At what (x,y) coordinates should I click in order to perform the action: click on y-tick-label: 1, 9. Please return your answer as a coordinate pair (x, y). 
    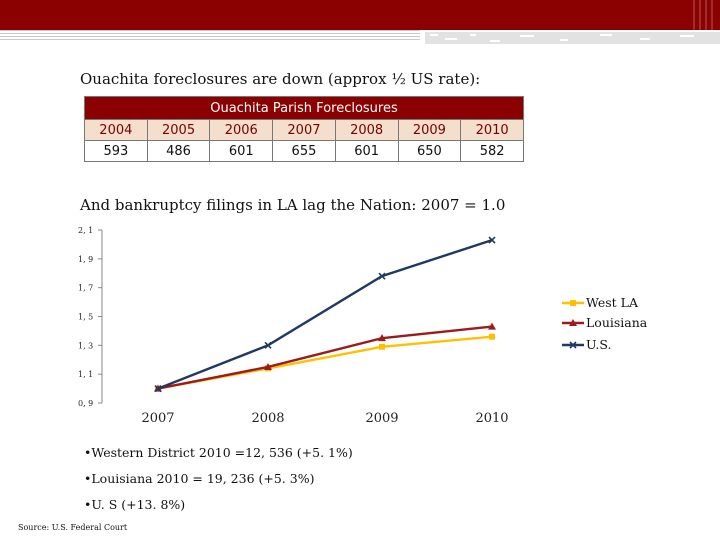
    Looking at the image, I should click on (85, 259).